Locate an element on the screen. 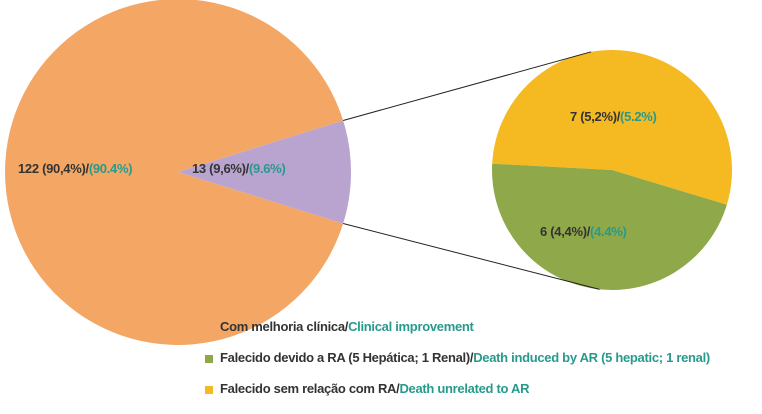  data-label-pt: 7 (5,2%)/ is located at coordinates (595, 116).